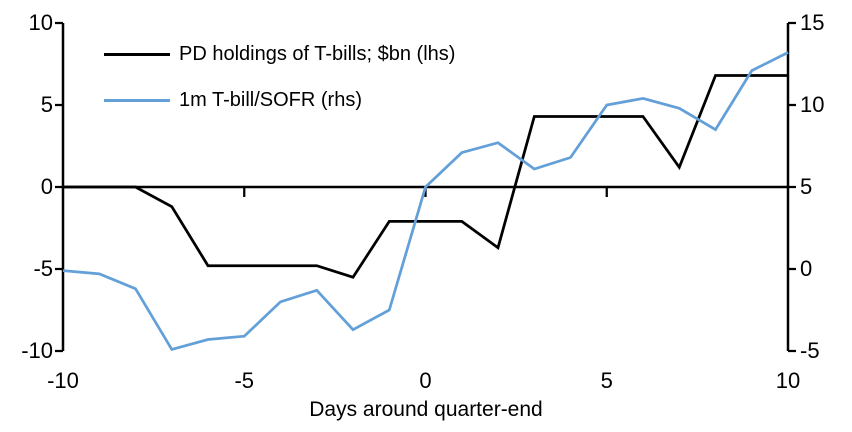 Image resolution: width=852 pixels, height=432 pixels. What do you see at coordinates (425, 380) in the screenshot?
I see `x-tick-label: 0` at bounding box center [425, 380].